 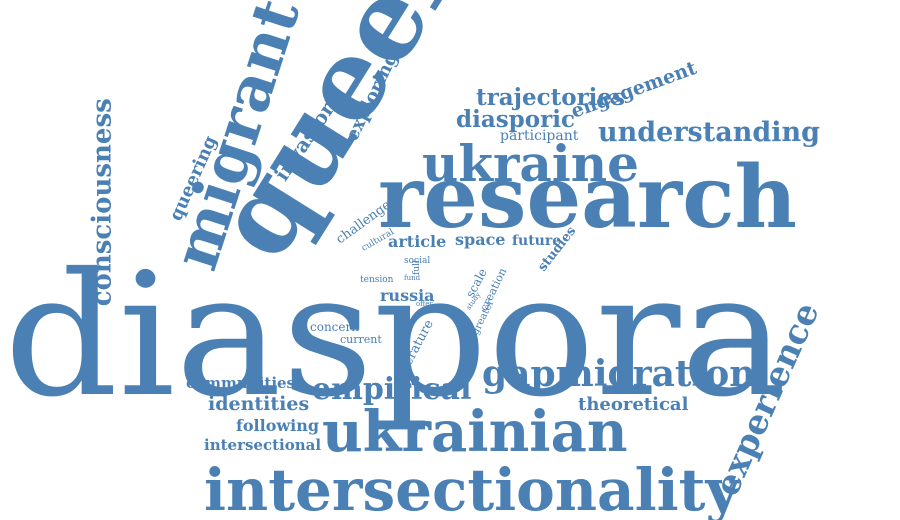 What do you see at coordinates (417, 241) in the screenshot?
I see `word-article: article` at bounding box center [417, 241].